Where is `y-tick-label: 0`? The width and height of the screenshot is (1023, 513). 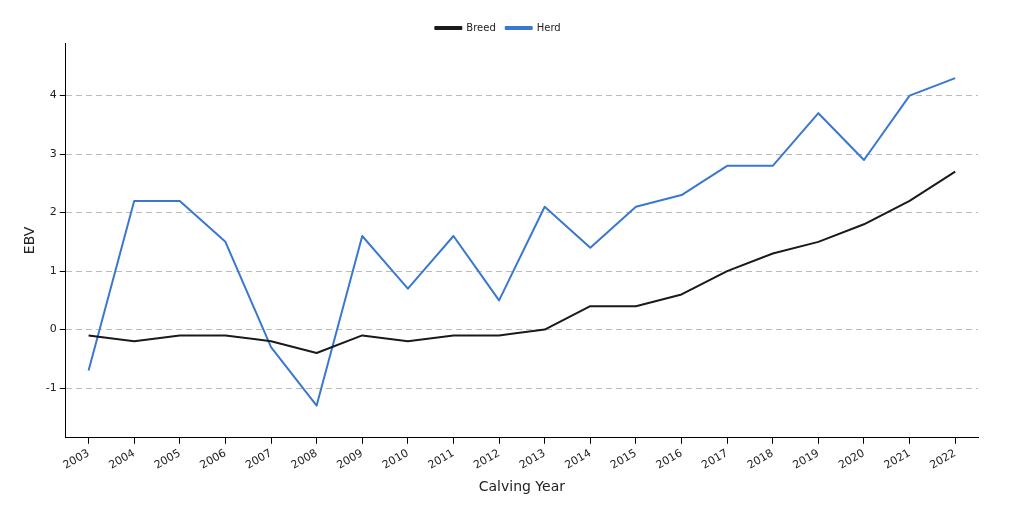 y-tick-label: 0 is located at coordinates (53, 329).